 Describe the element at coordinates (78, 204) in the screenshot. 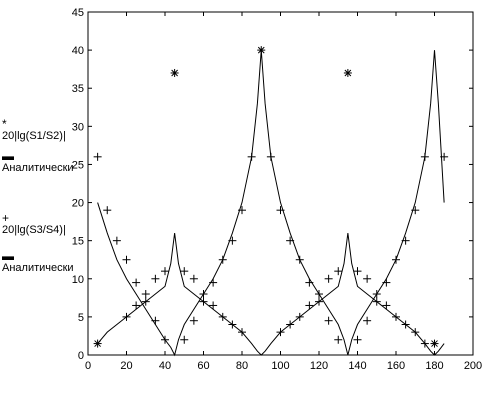

I see `y-tick-label: 20` at that location.